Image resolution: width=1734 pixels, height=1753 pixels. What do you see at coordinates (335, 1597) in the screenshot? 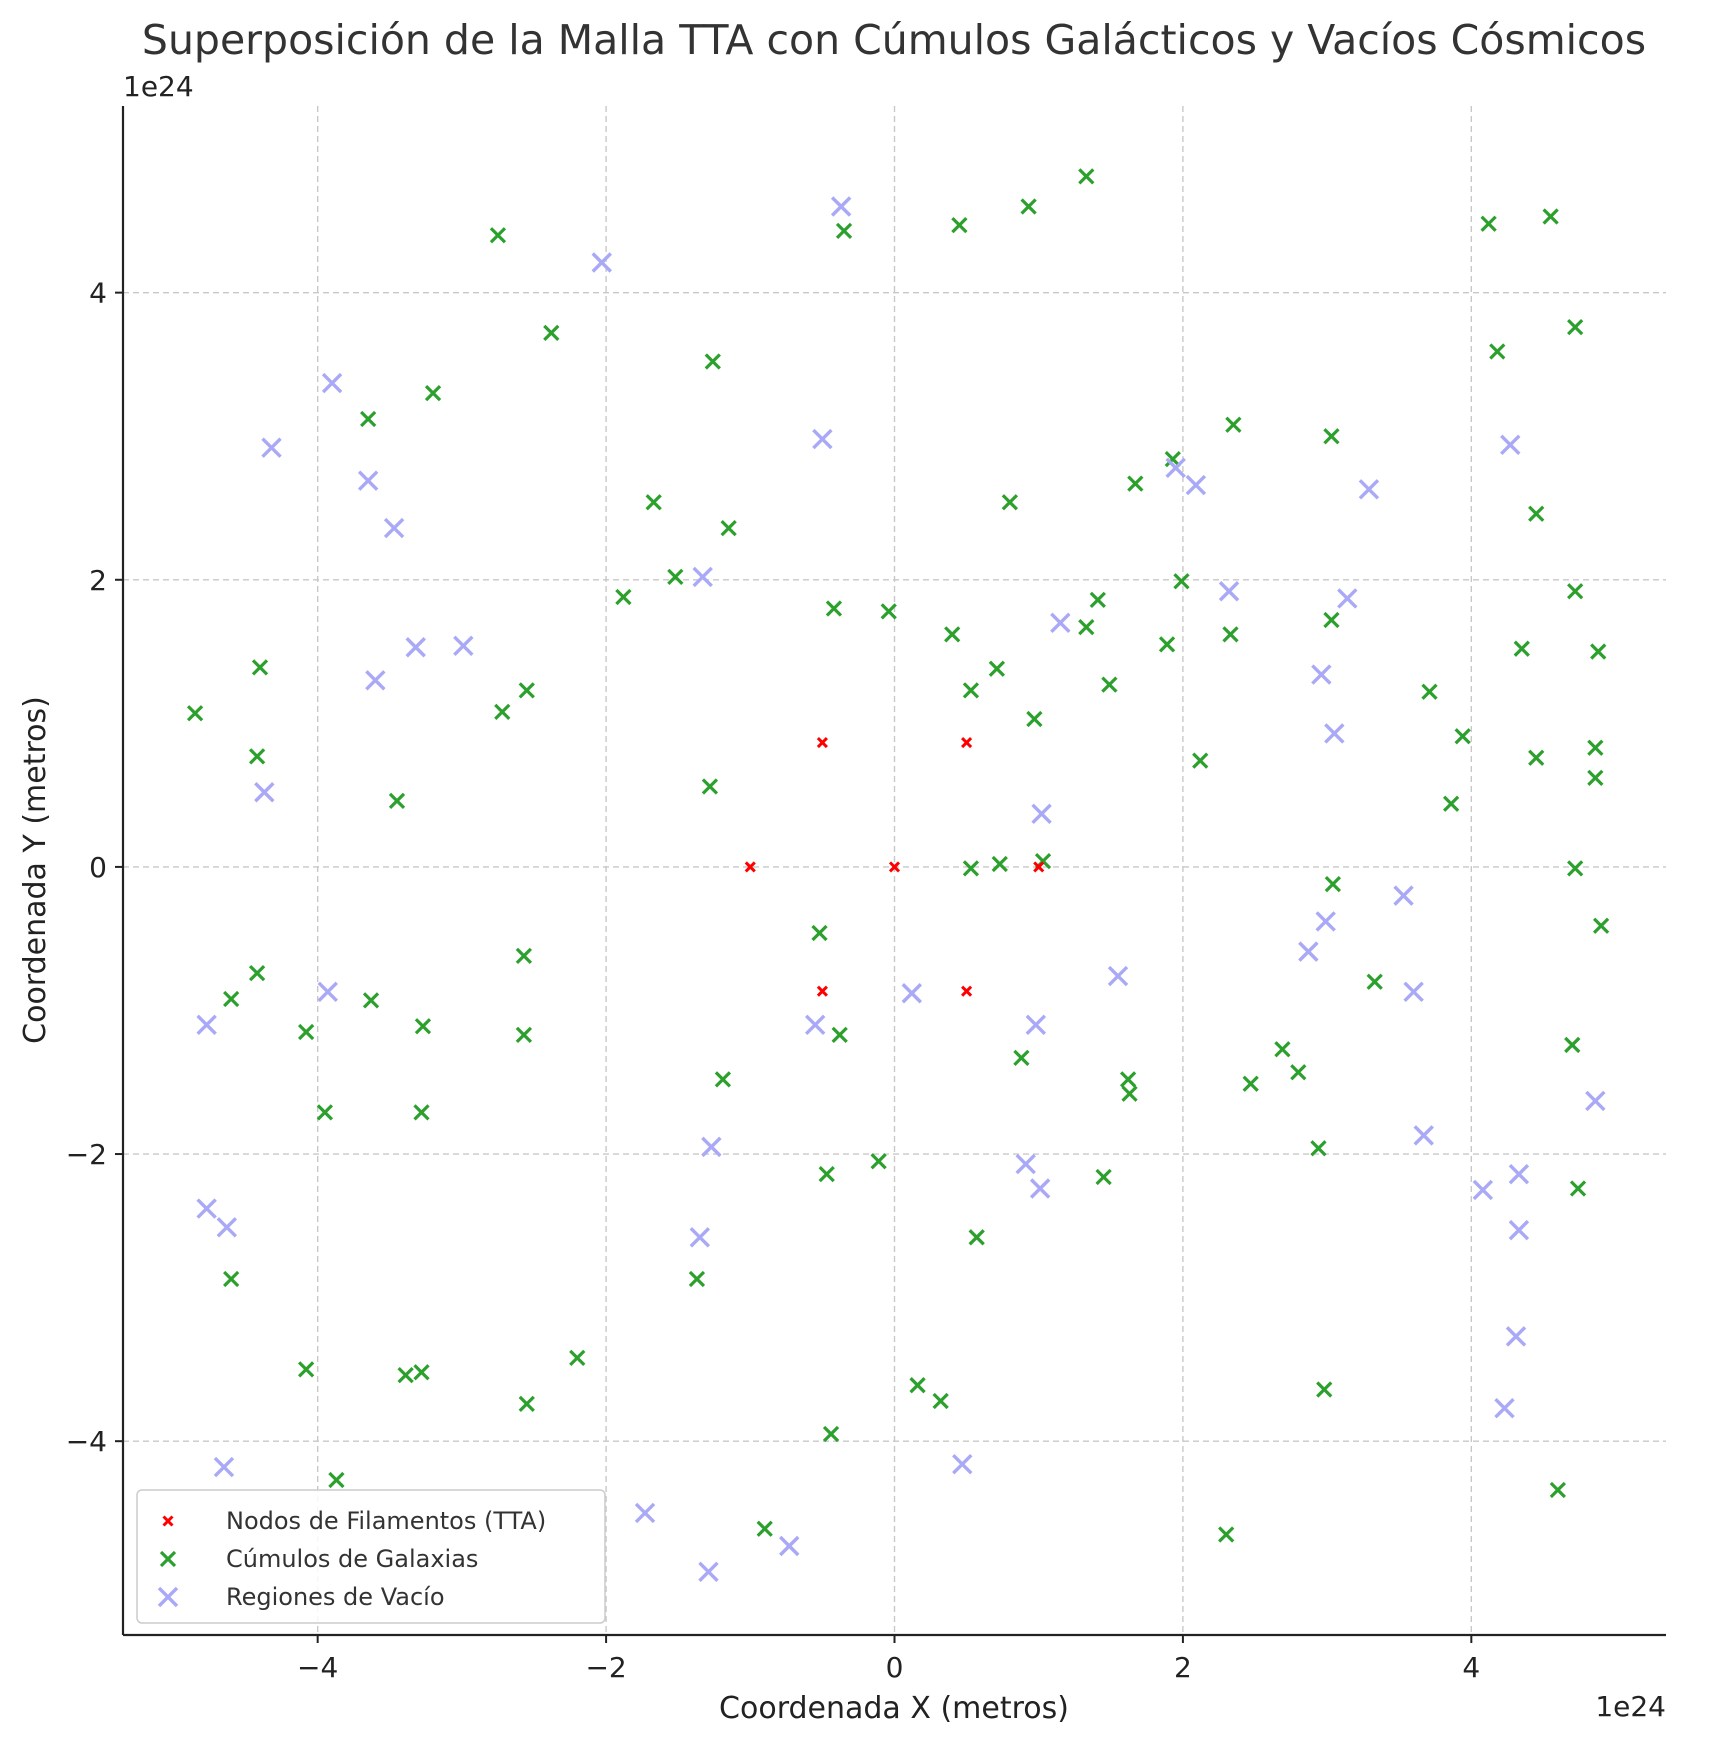
I see `legend-label: Regiones de Vacío` at bounding box center [335, 1597].